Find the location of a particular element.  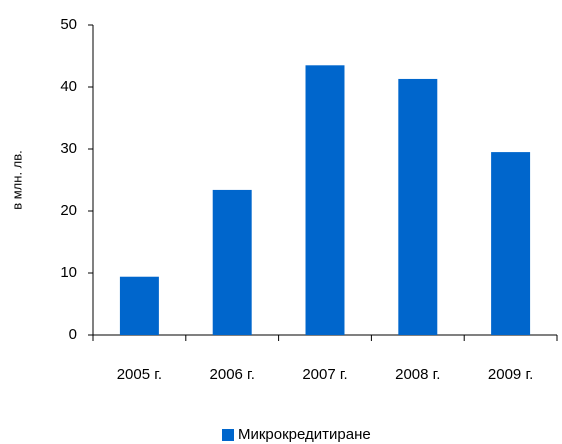

legend-label: Микрокредитиране is located at coordinates (304, 434).